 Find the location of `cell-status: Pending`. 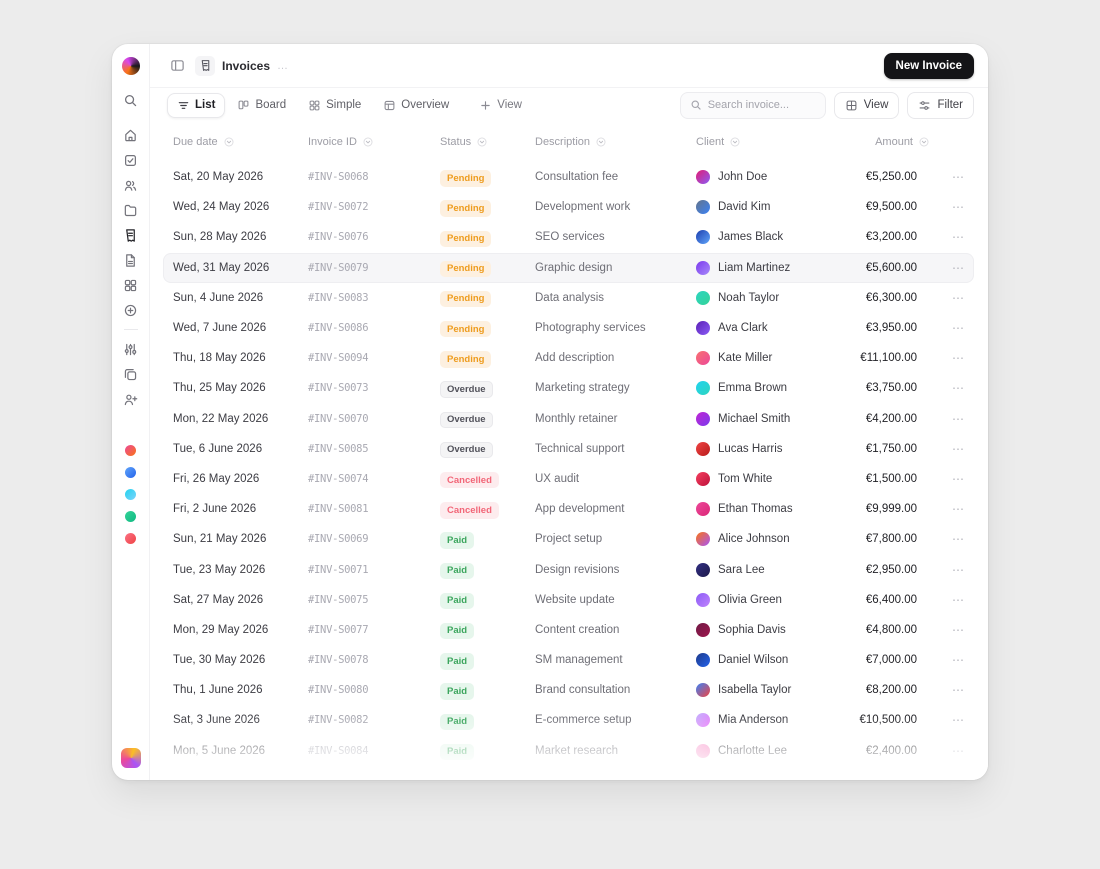

cell-status: Pending is located at coordinates (487, 328).